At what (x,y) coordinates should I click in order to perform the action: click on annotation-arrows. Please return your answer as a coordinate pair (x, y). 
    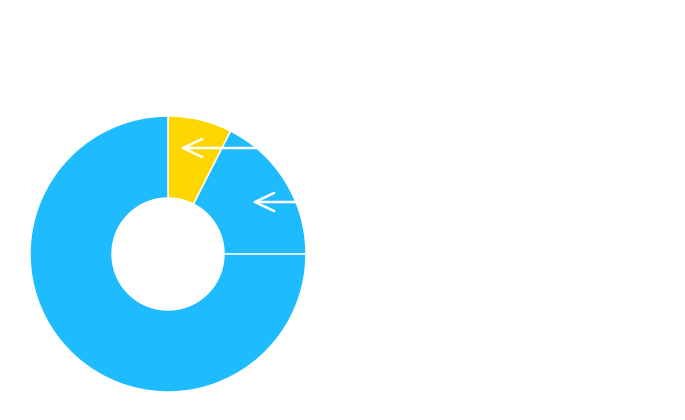
    Looking at the image, I should click on (240, 175).